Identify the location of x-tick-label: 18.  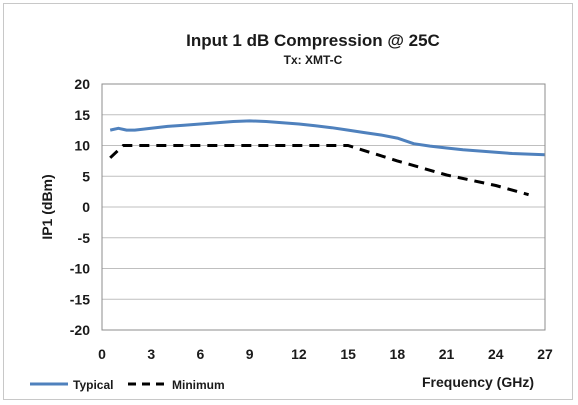
(398, 354).